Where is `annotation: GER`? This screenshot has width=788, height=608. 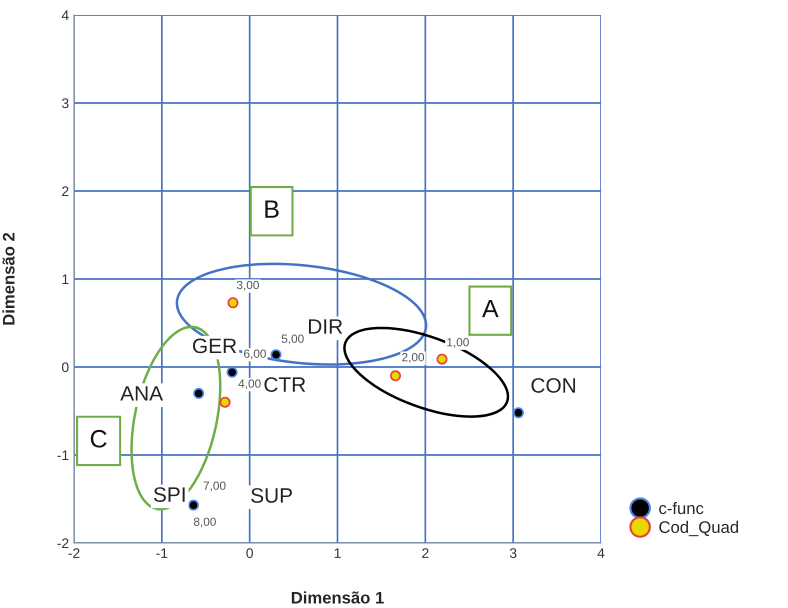
annotation: GER is located at coordinates (214, 346).